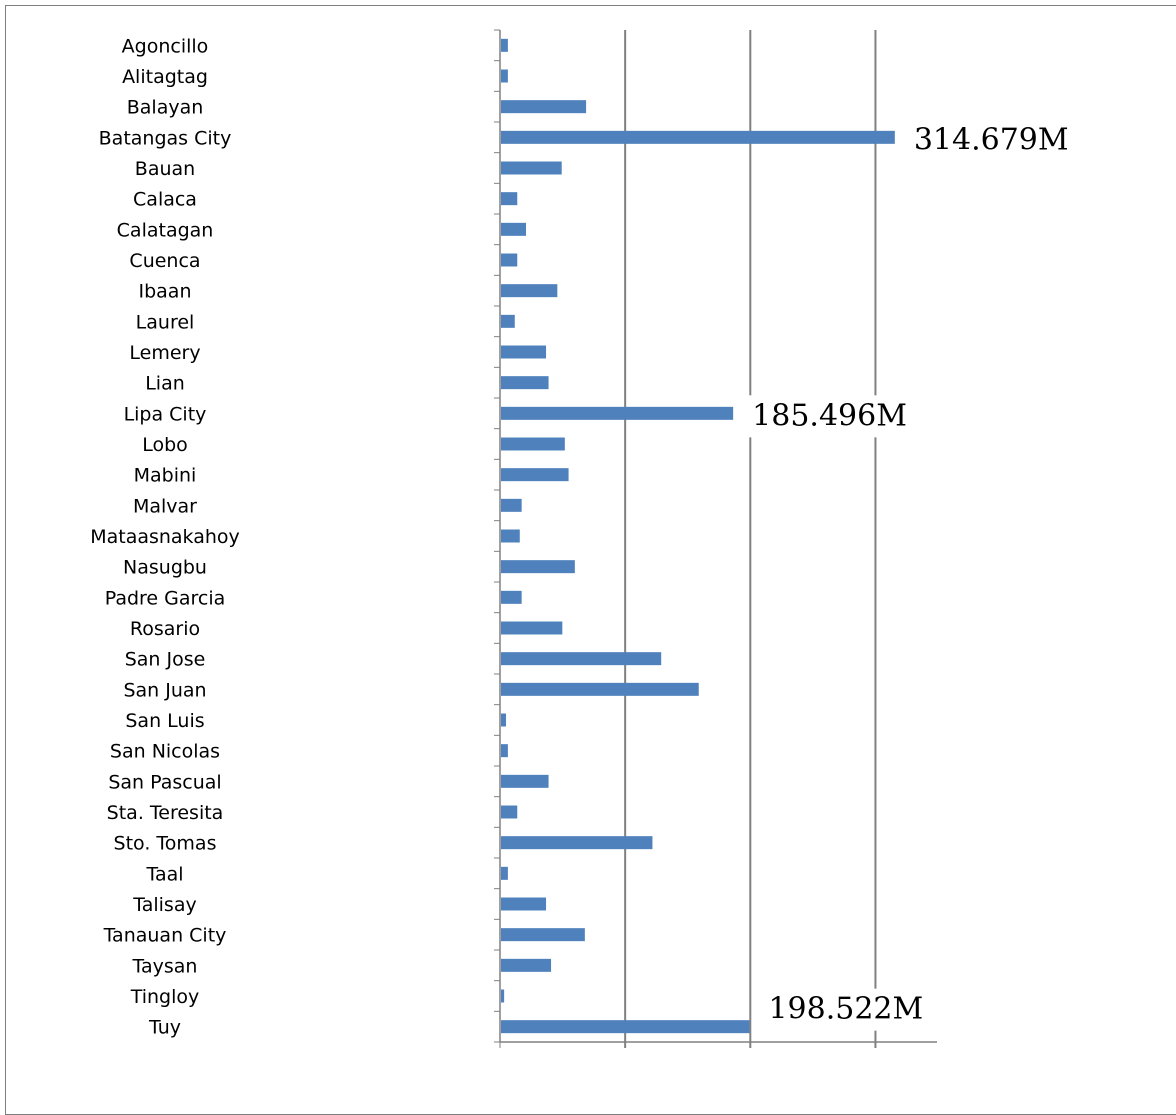  Describe the element at coordinates (164, 905) in the screenshot. I see `category-label: Talisay` at that location.